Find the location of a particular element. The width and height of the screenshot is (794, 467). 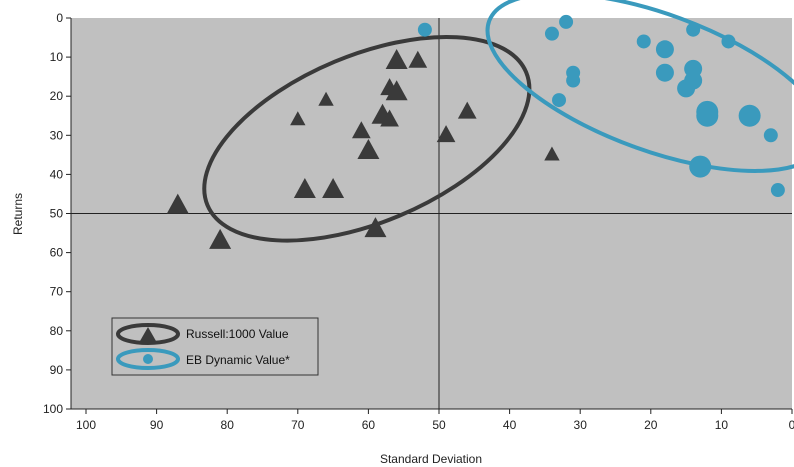

x-tick-label: 20 is located at coordinates (651, 425).